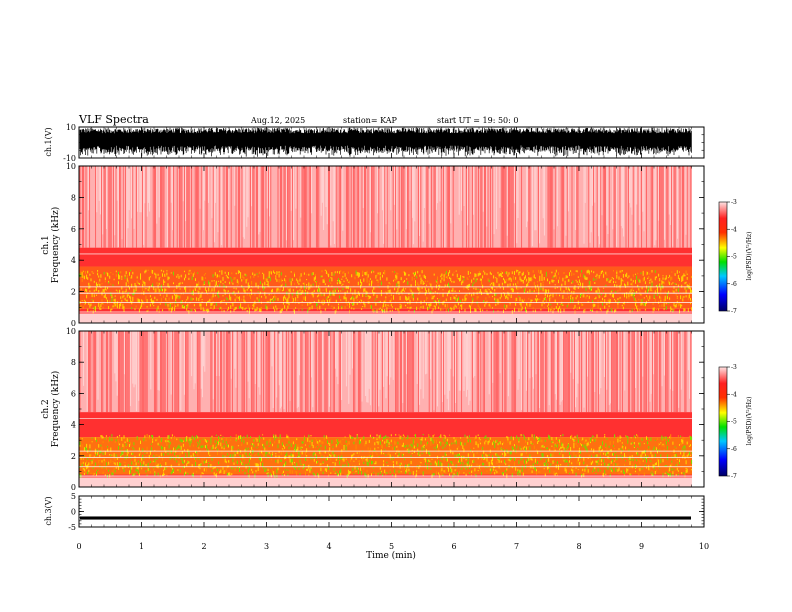 This screenshot has height=612, width=792. I want to click on cb2-gradient, so click(723, 421).